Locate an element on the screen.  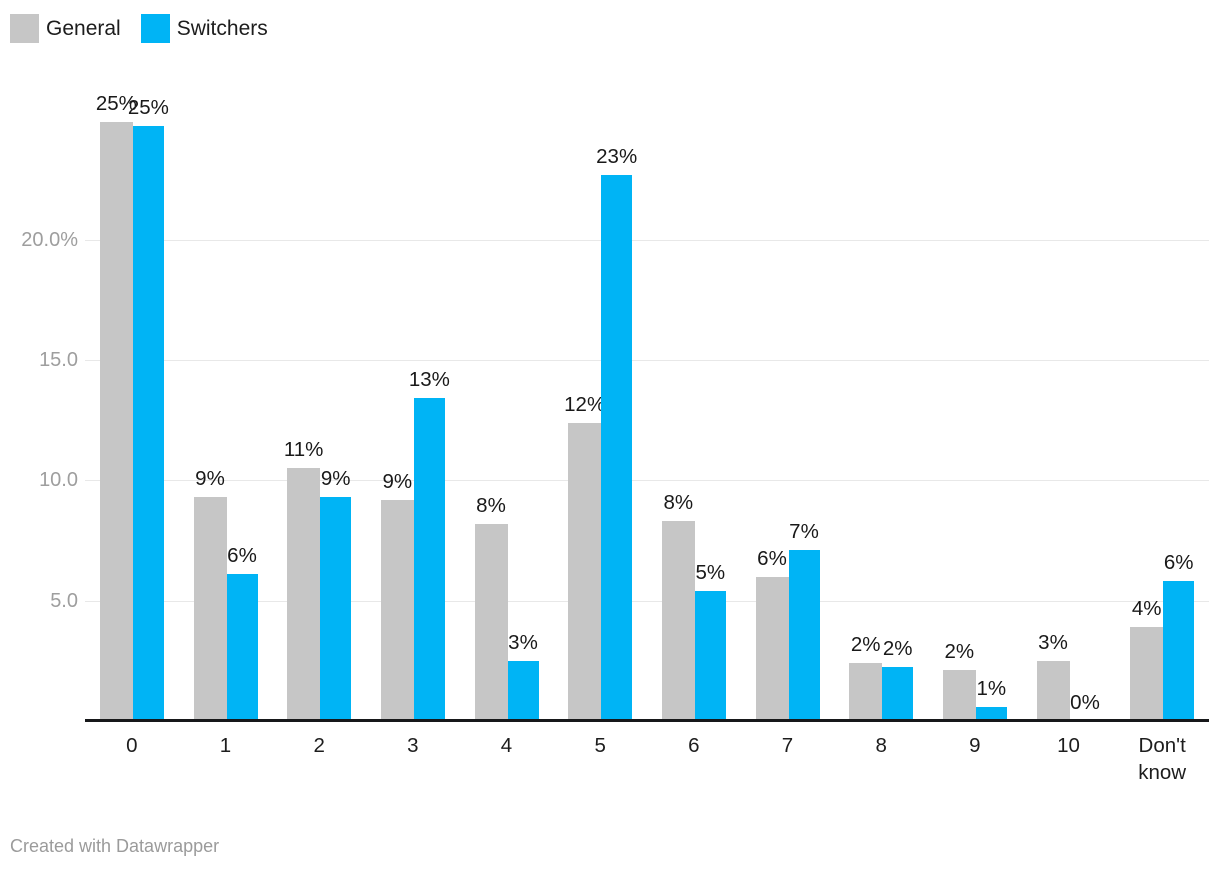
attribution: Created with Datawrapper is located at coordinates (115, 846).